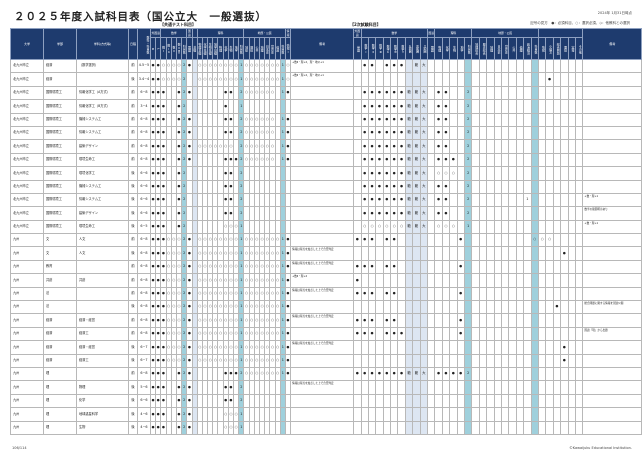  I want to click on second-mark-cell: ○, so click(379, 227).